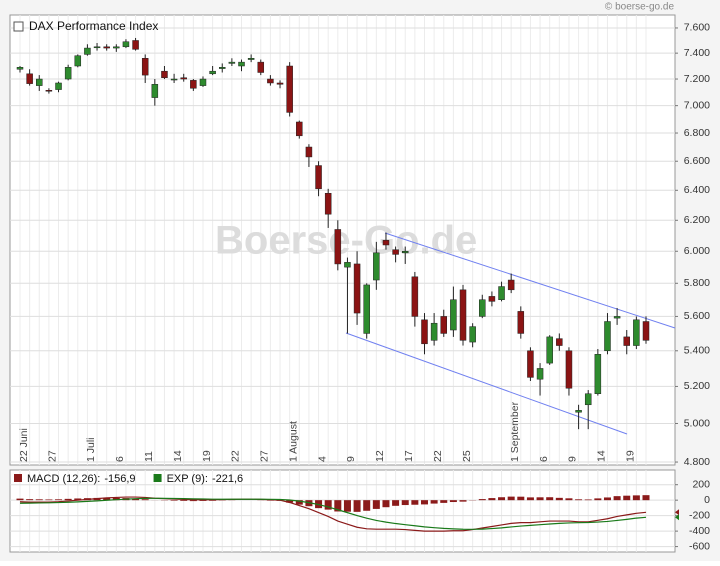 Image resolution: width=720 pixels, height=566 pixels. What do you see at coordinates (467, 456) in the screenshot?
I see `x-tick-label: 25` at bounding box center [467, 456].